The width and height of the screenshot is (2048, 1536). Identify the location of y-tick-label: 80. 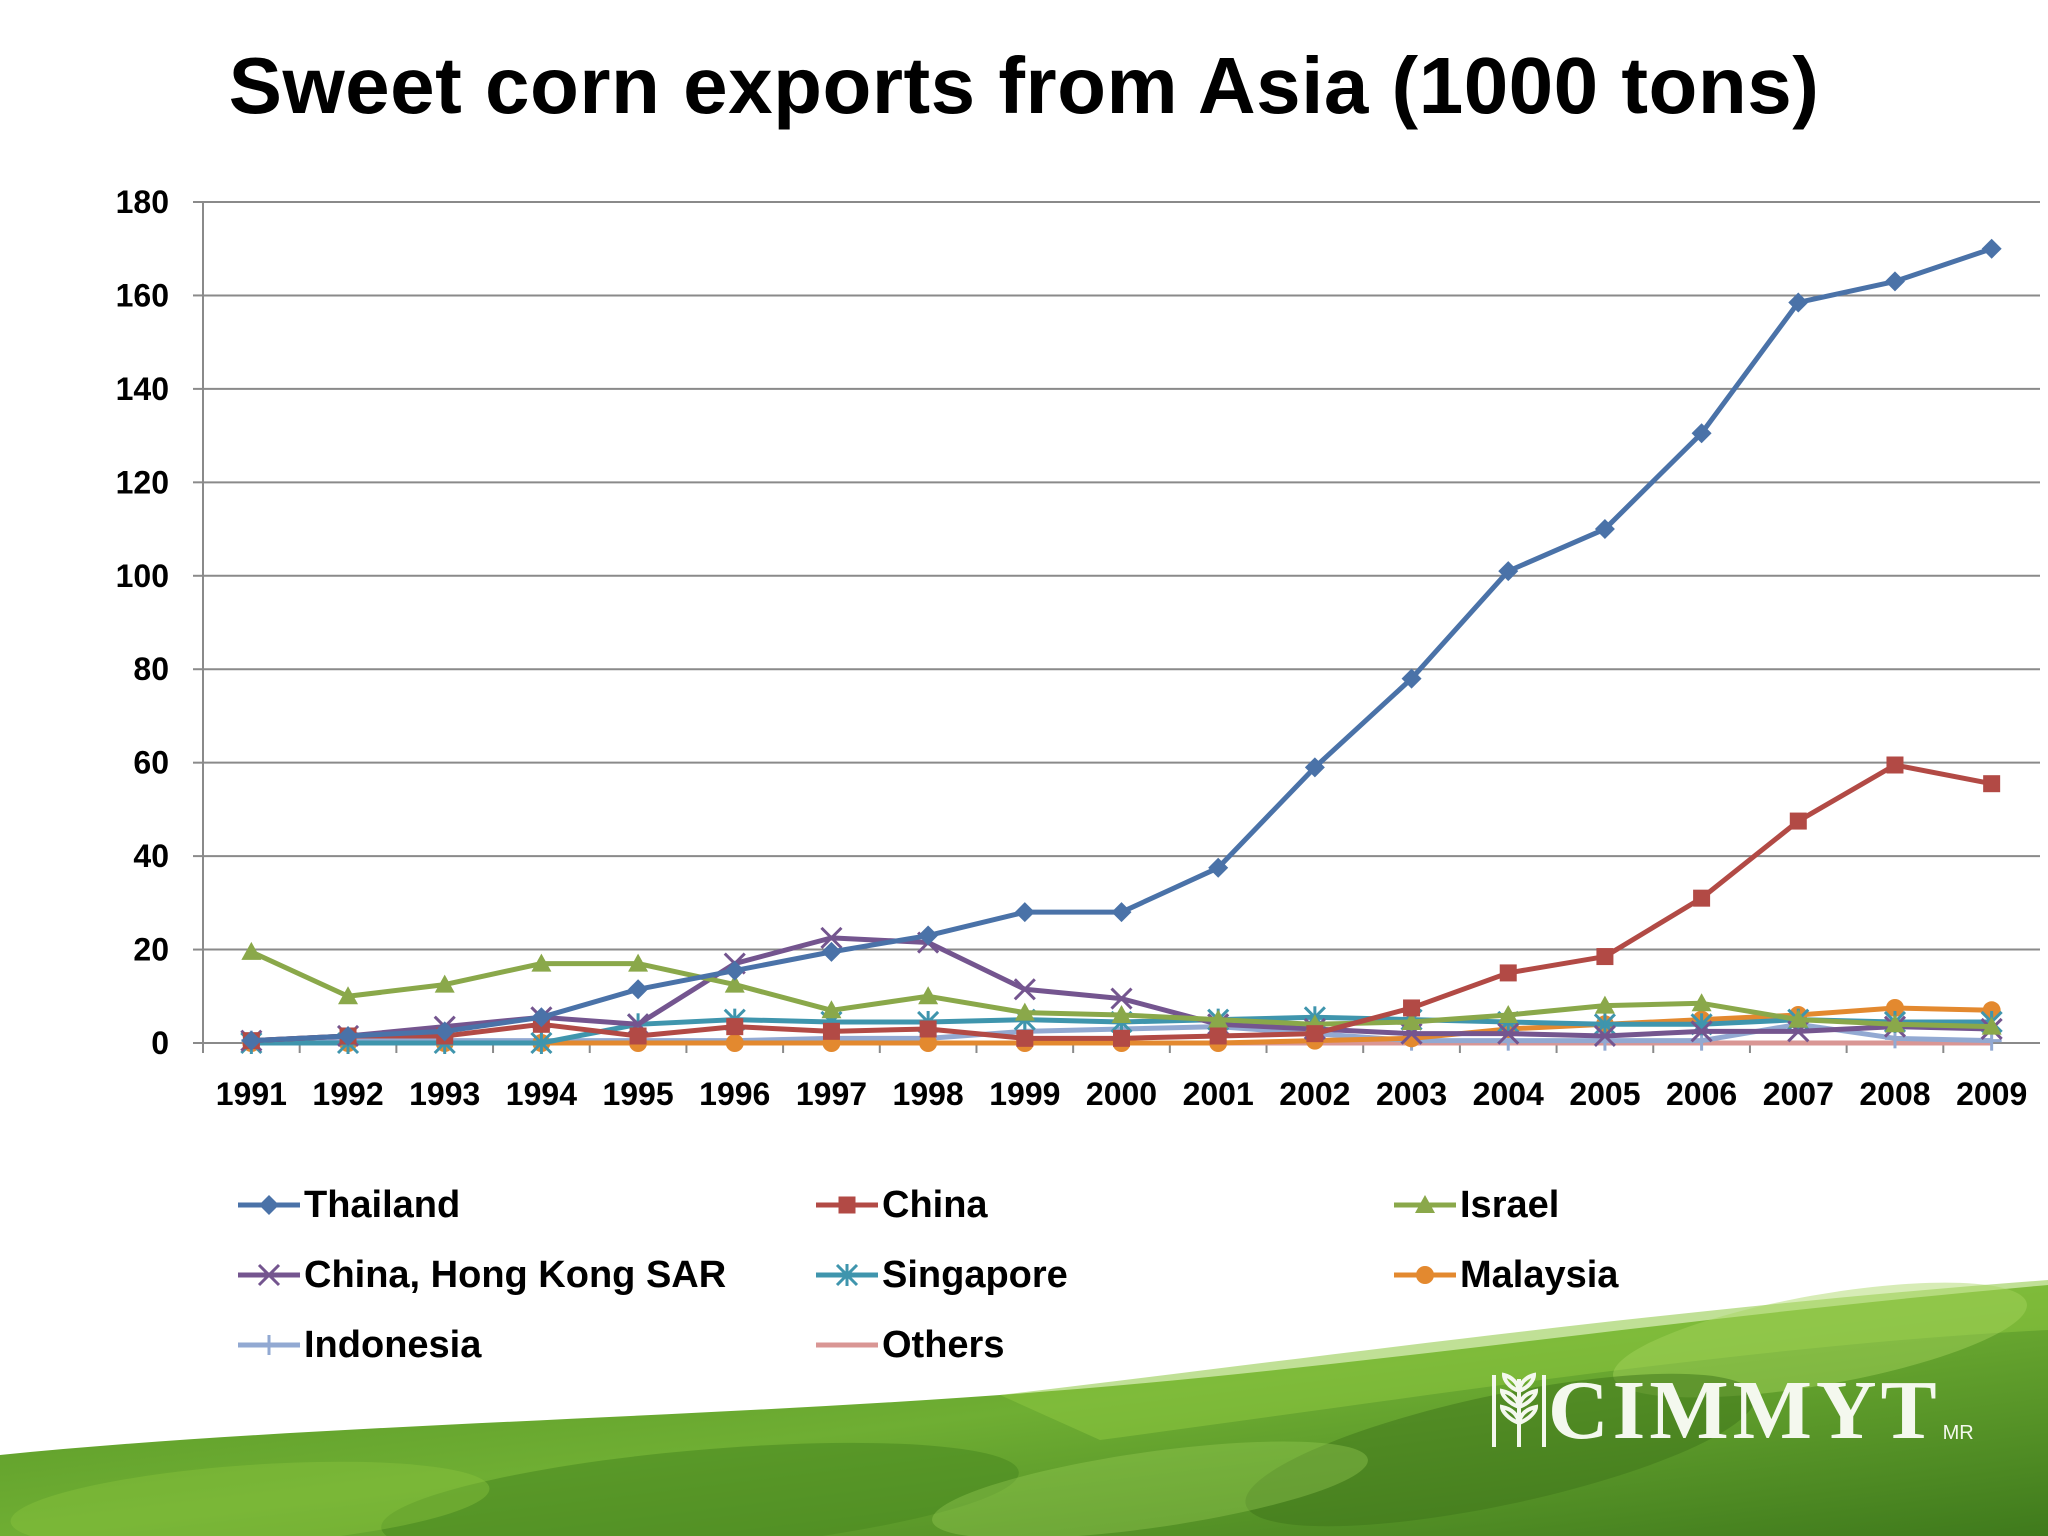
(151, 669).